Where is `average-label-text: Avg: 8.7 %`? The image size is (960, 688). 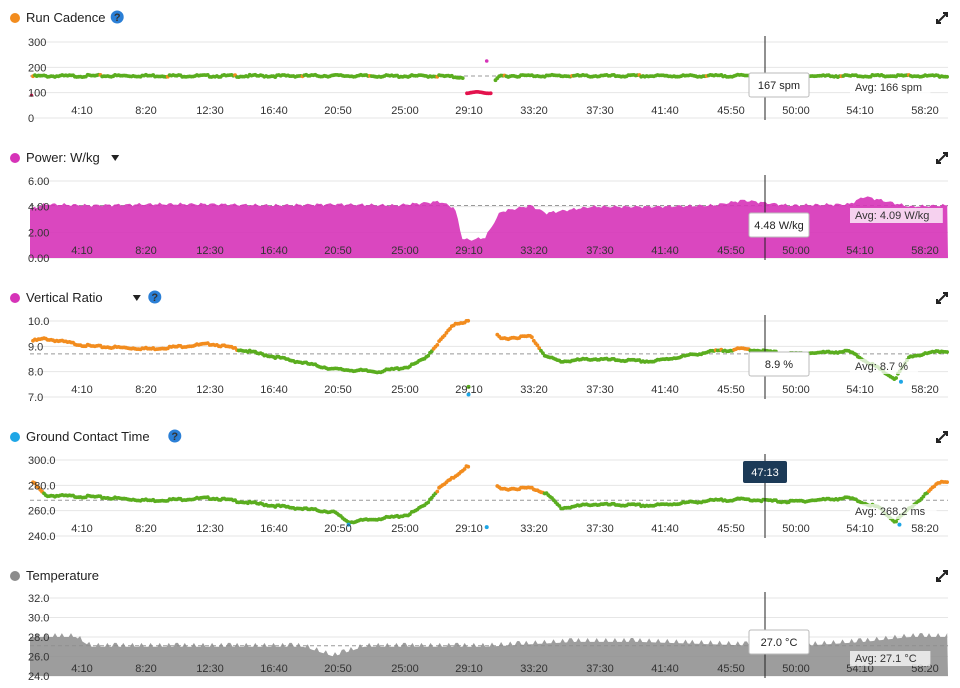
average-label-text: Avg: 8.7 % is located at coordinates (881, 367).